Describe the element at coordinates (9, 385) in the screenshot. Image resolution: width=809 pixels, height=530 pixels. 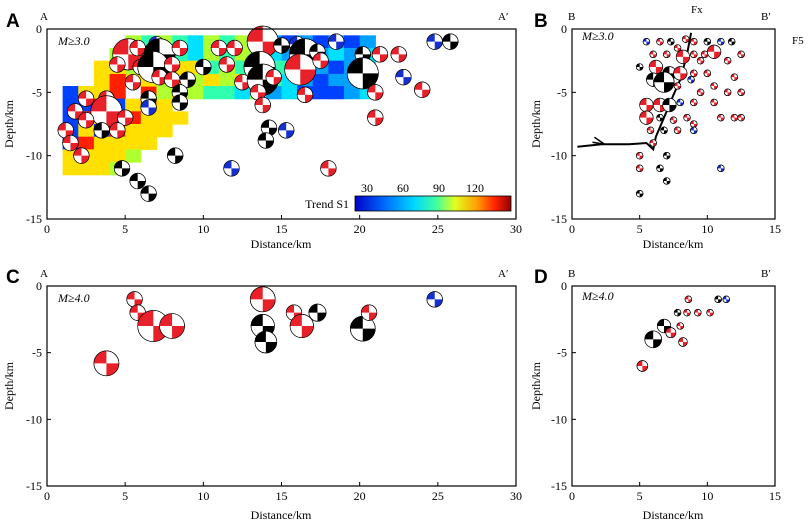
I see `panel-c-y-label: Depth/km` at that location.